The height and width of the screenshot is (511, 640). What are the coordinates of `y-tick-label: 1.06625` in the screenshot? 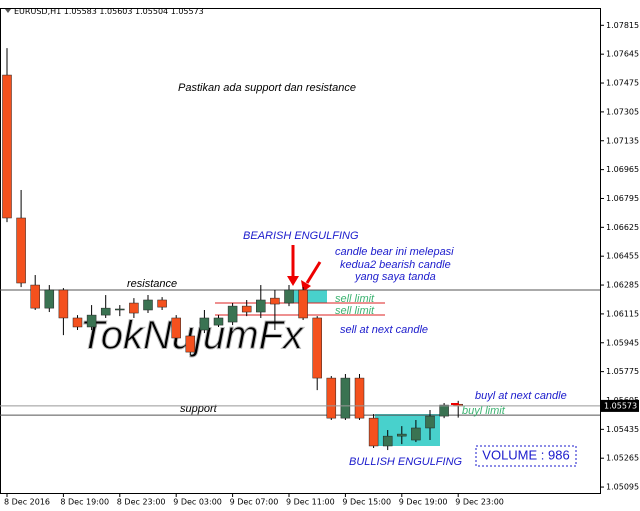 It's located at (622, 227).